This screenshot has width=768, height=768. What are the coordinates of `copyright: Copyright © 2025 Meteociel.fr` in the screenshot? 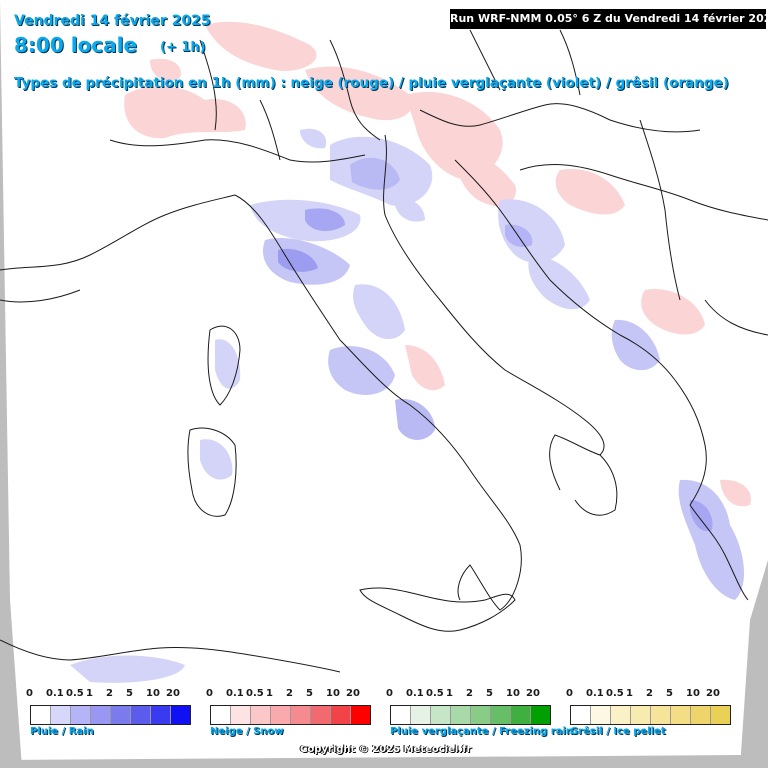 It's located at (386, 749).